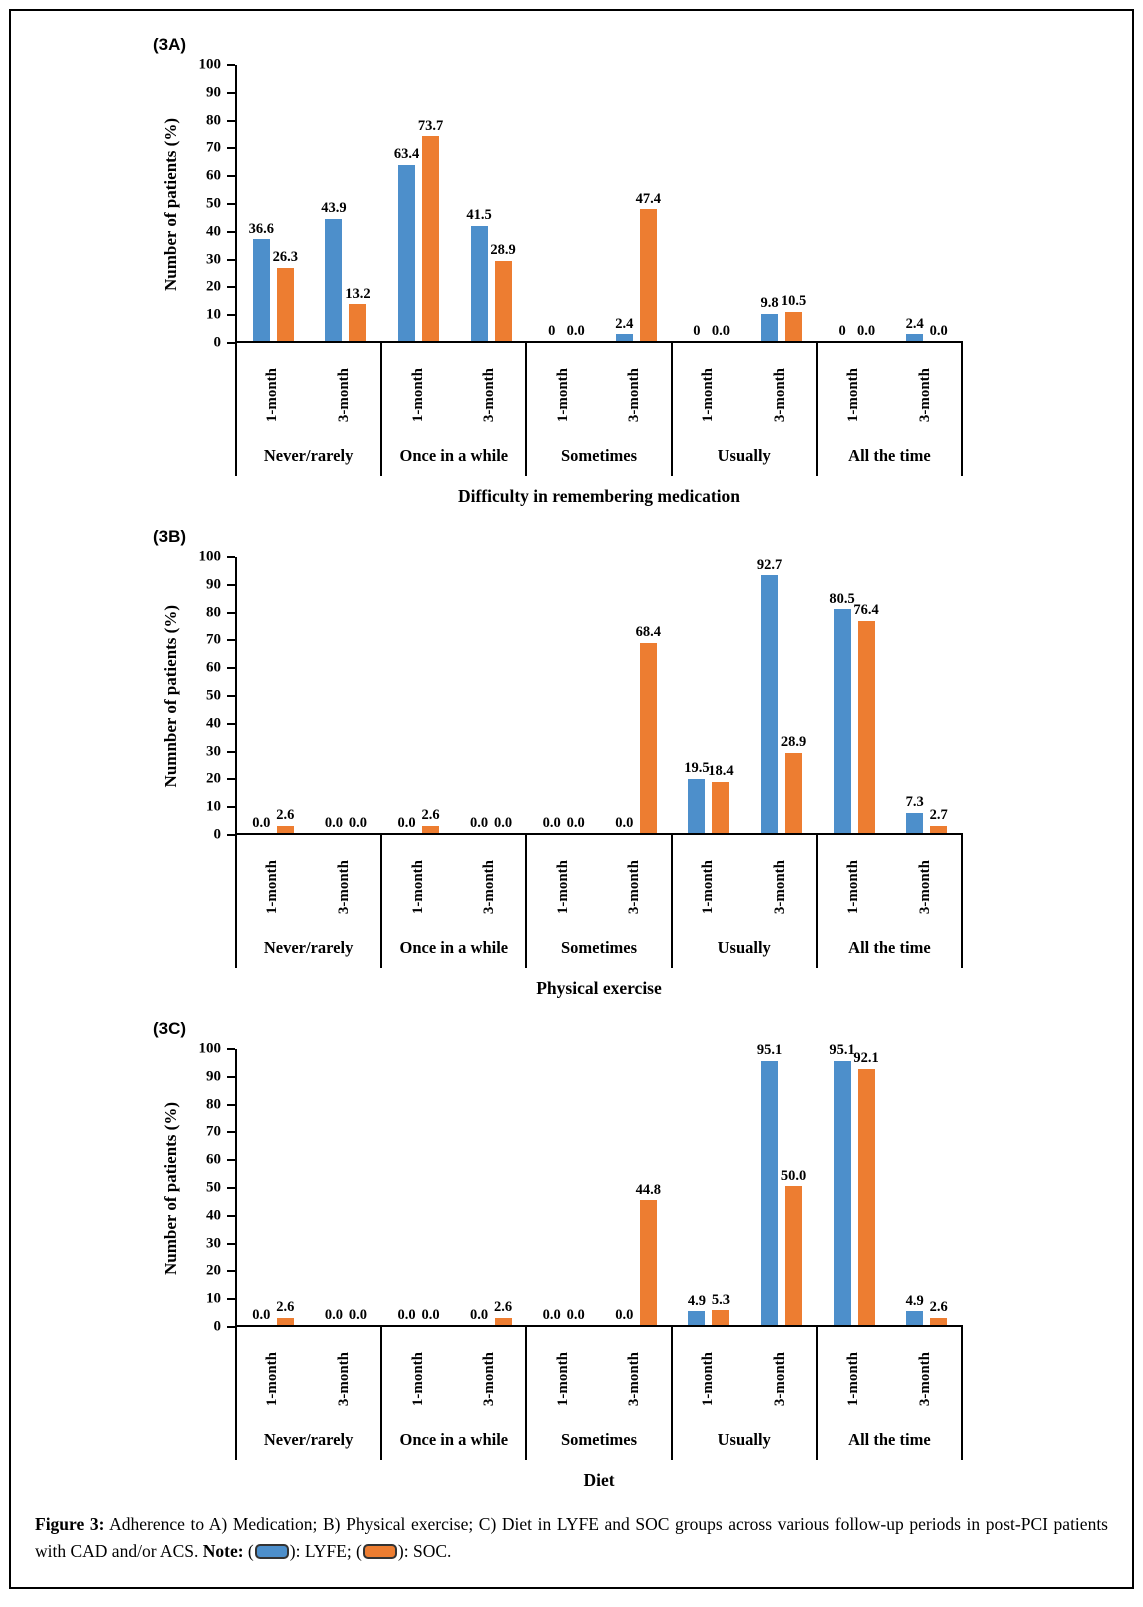  I want to click on bar-value-label: 26.3, so click(285, 257).